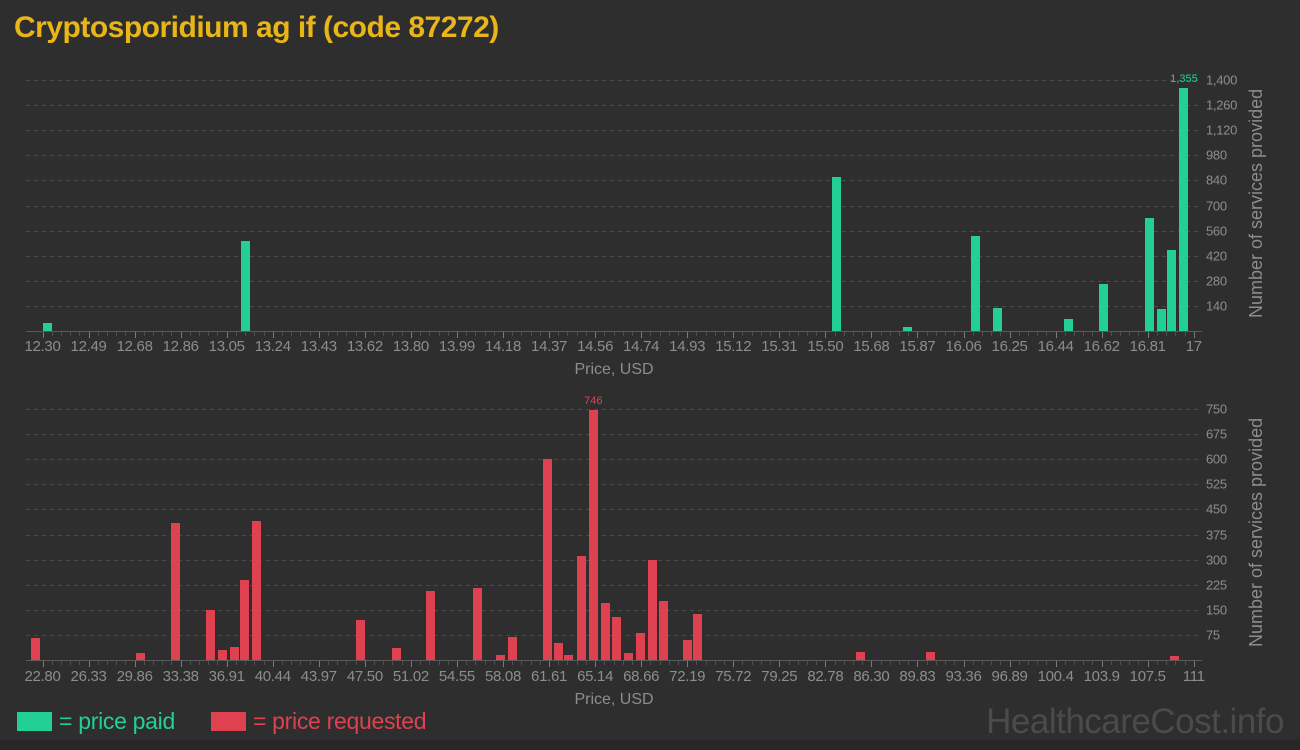  Describe the element at coordinates (1216, 306) in the screenshot. I see `y-tick-label: 140` at that location.